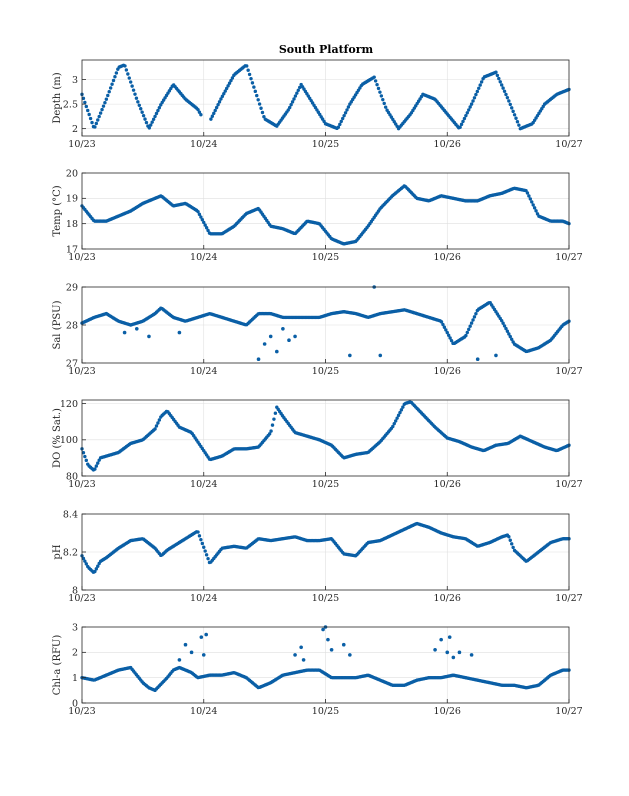 The width and height of the screenshot is (629, 796). Describe the element at coordinates (203, 371) in the screenshot. I see `x-tick-label: 10/24` at that location.